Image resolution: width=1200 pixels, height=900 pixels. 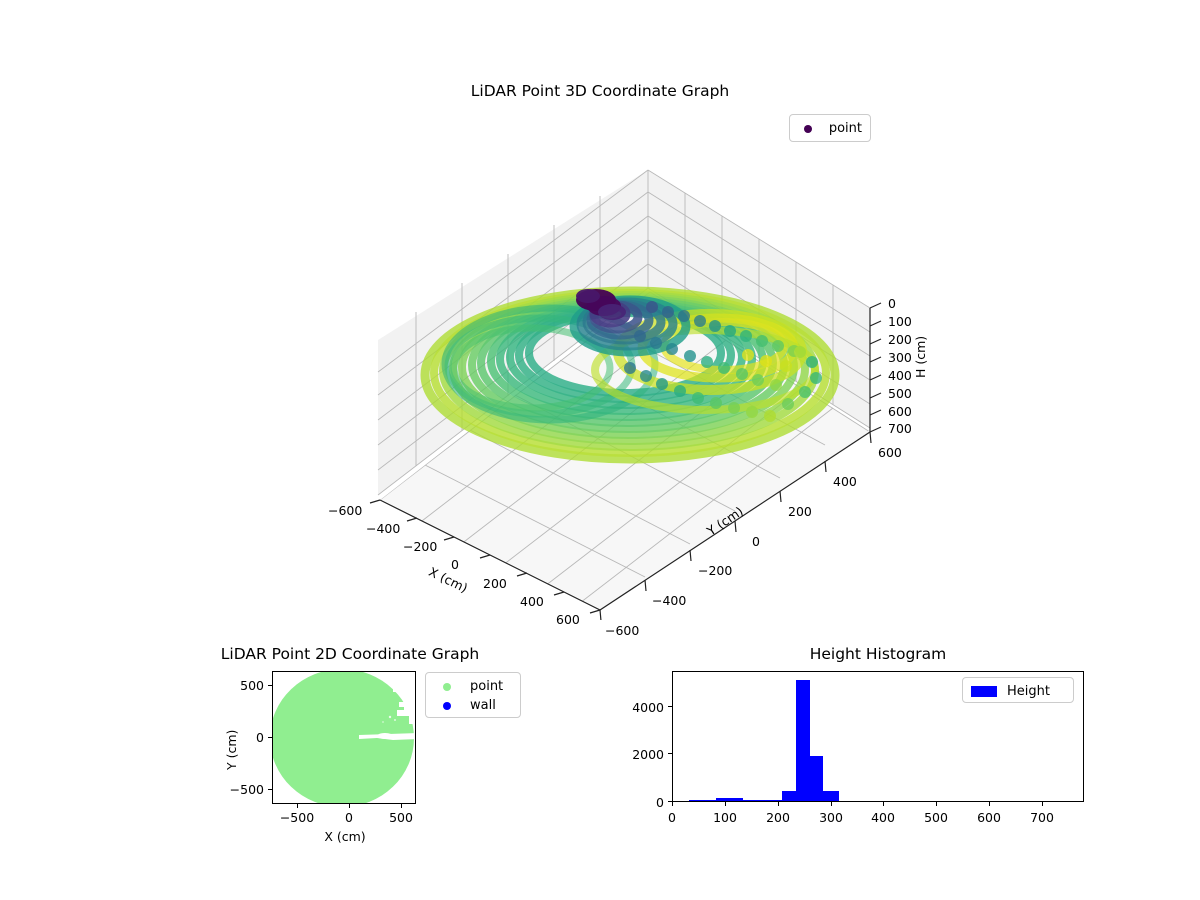 What do you see at coordinates (483, 705) in the screenshot?
I see `legend-label-wall: wall` at bounding box center [483, 705].